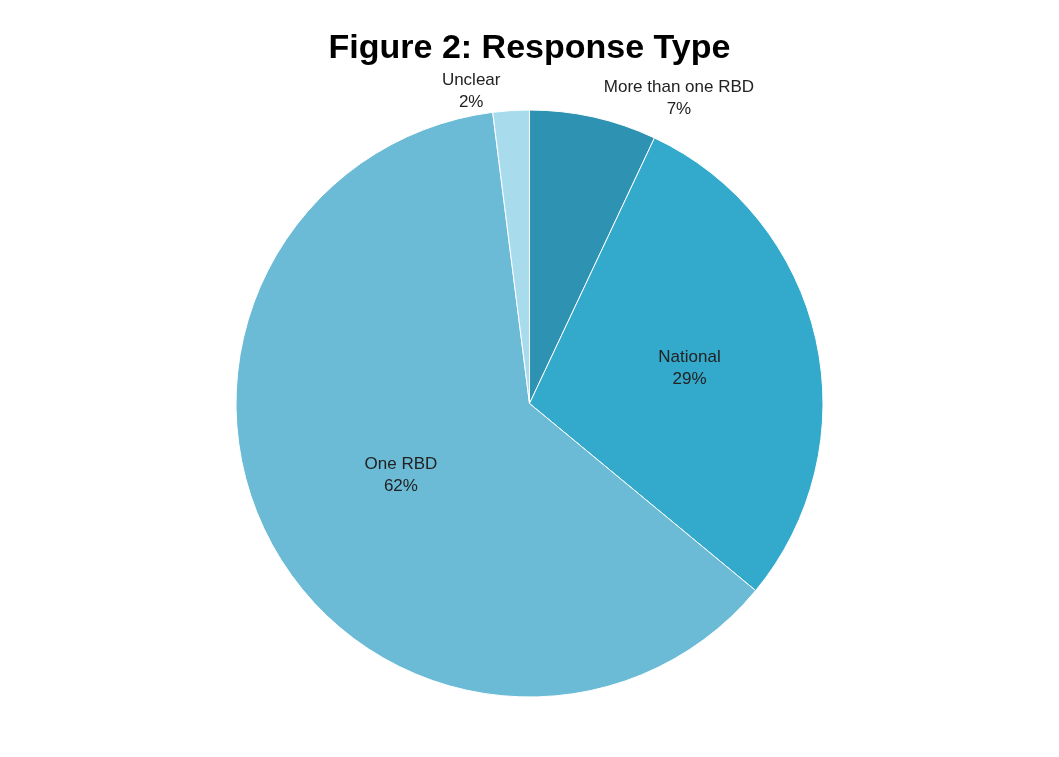 Image resolution: width=1059 pixels, height=757 pixels. Describe the element at coordinates (401, 463) in the screenshot. I see `slice-label: One RBD` at that location.